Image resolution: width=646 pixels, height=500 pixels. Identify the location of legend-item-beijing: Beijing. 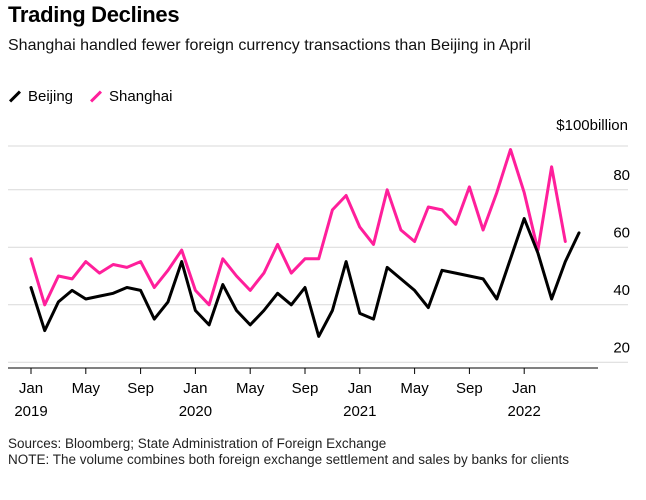
(40, 96).